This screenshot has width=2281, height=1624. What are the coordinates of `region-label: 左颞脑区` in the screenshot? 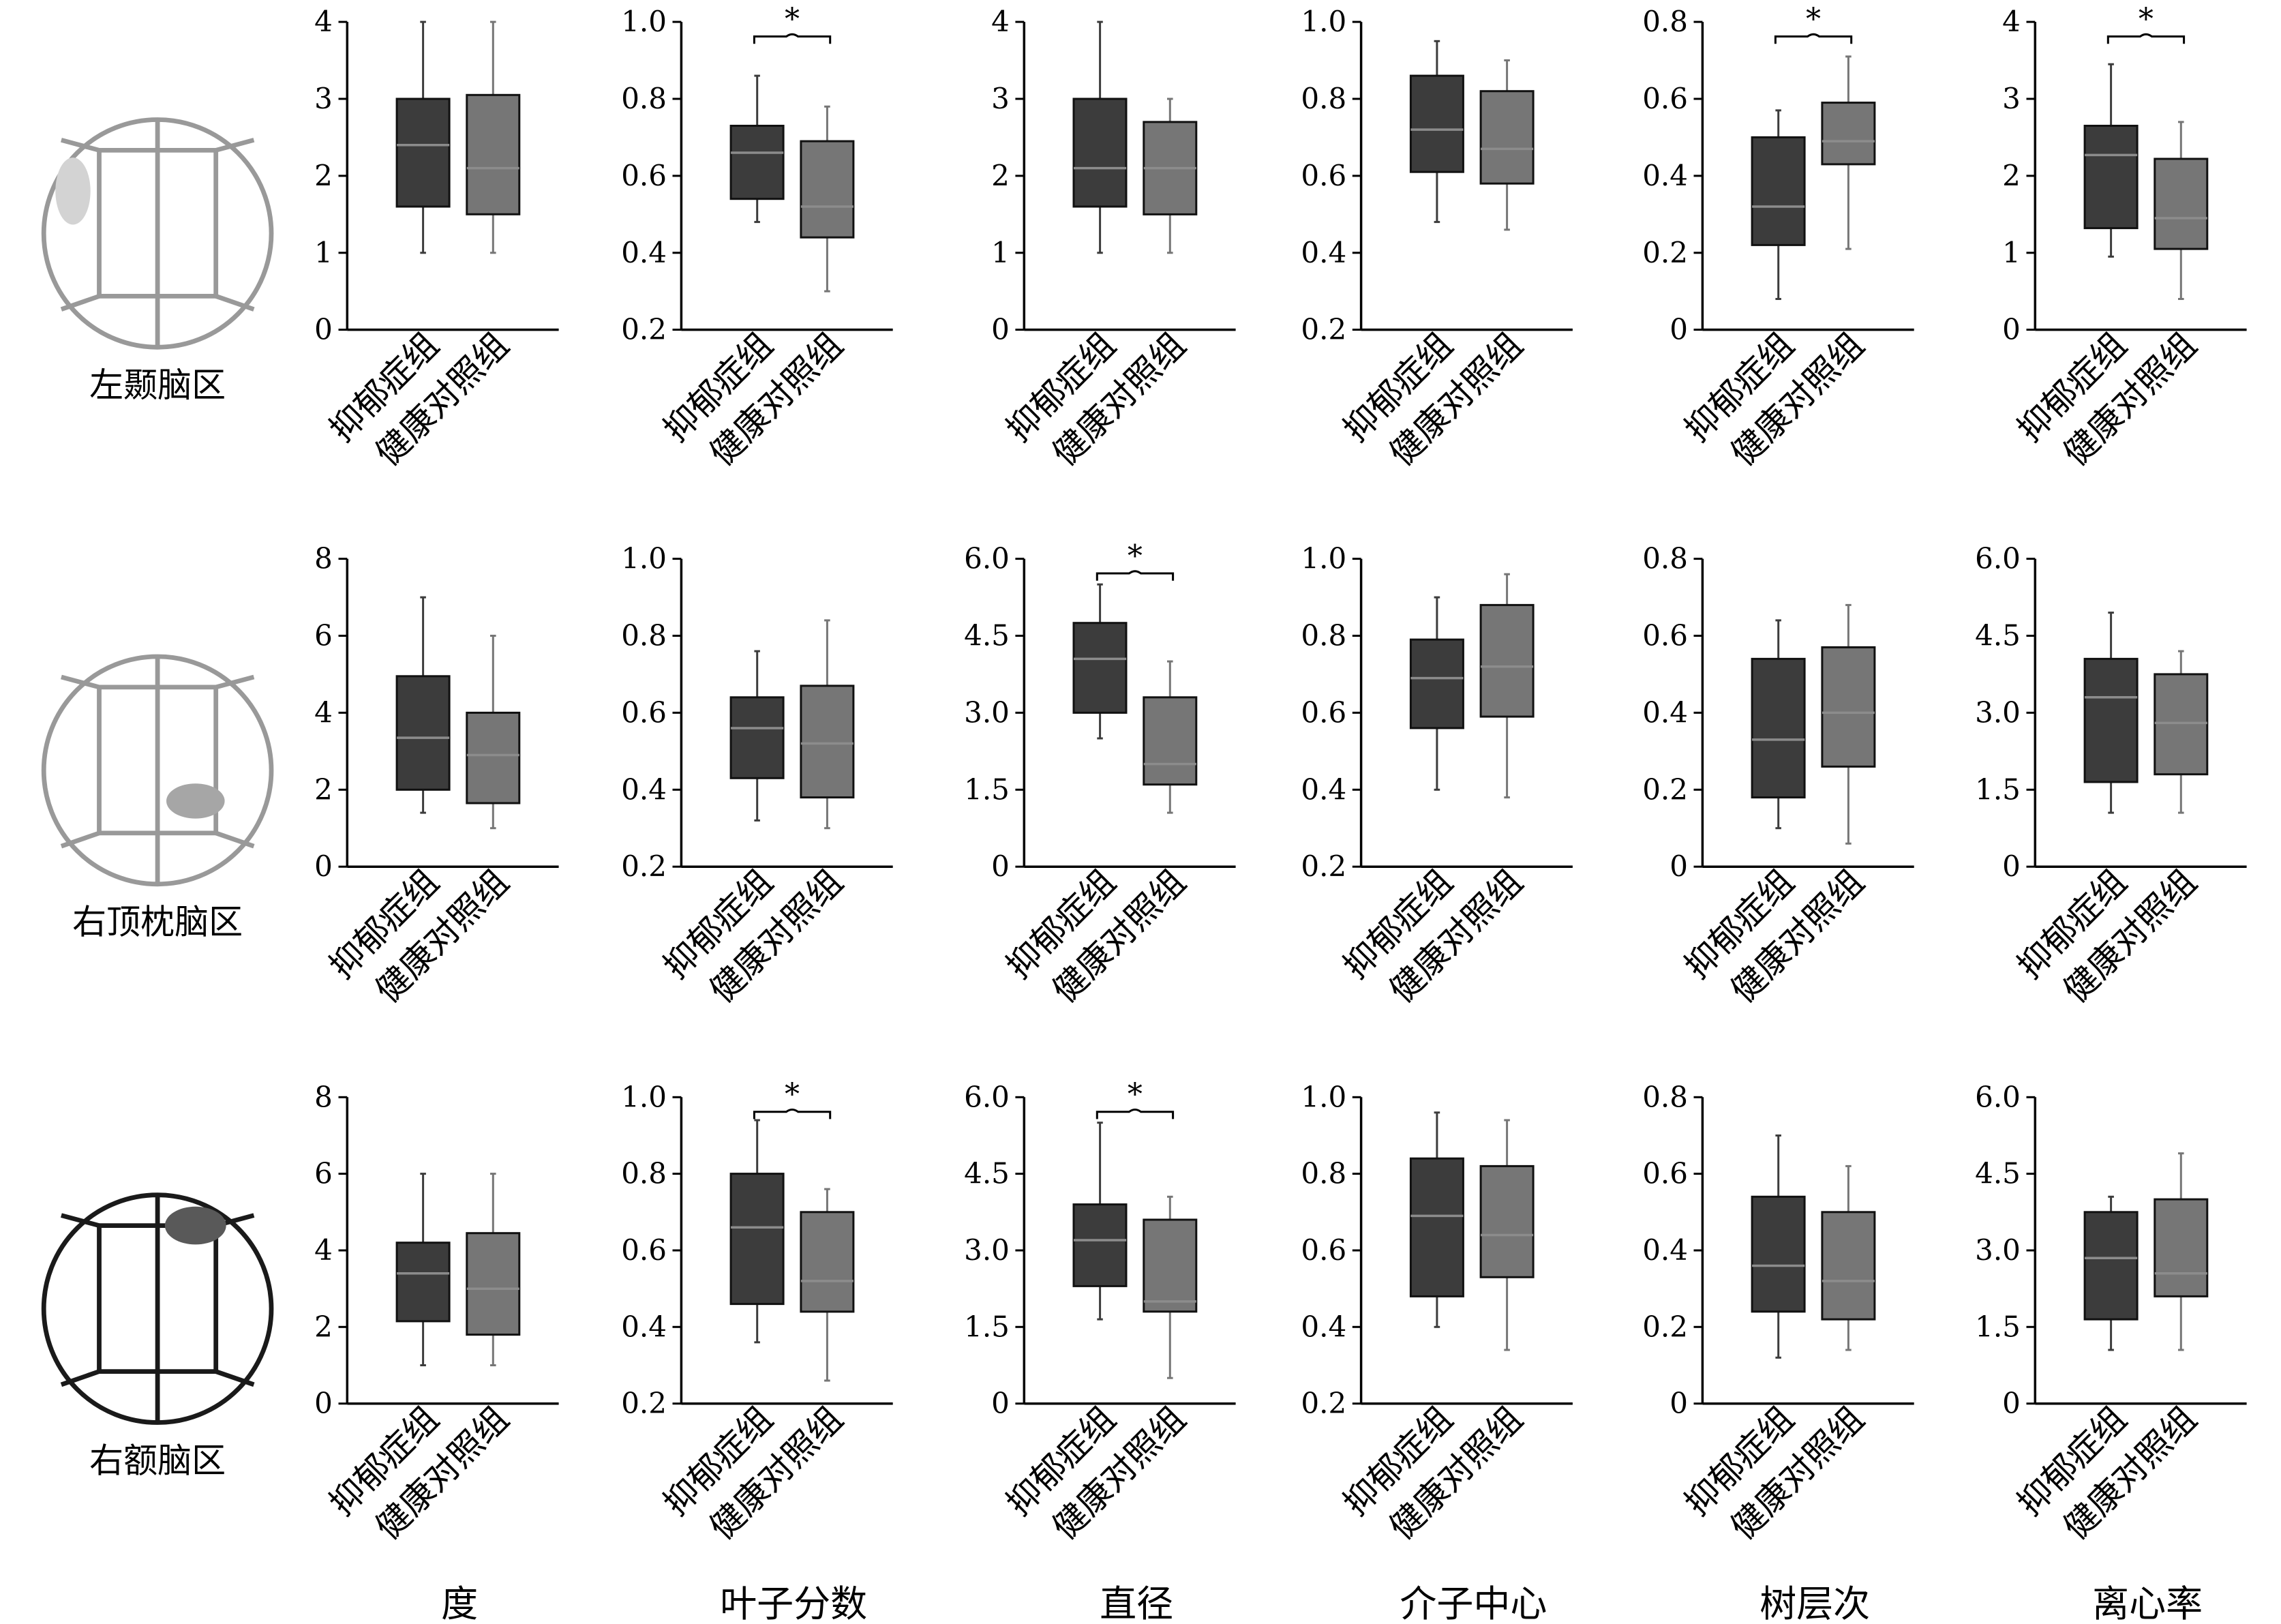 It's located at (157, 385).